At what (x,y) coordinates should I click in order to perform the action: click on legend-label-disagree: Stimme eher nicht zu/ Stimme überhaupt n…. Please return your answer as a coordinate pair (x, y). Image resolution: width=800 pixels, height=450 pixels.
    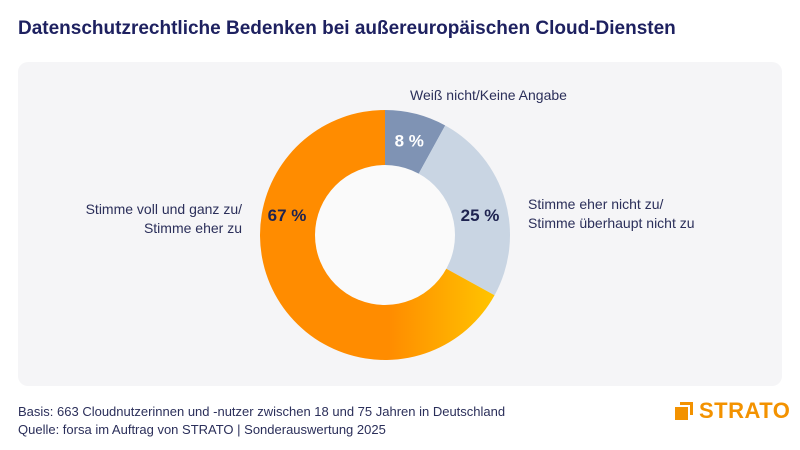
    Looking at the image, I should click on (611, 214).